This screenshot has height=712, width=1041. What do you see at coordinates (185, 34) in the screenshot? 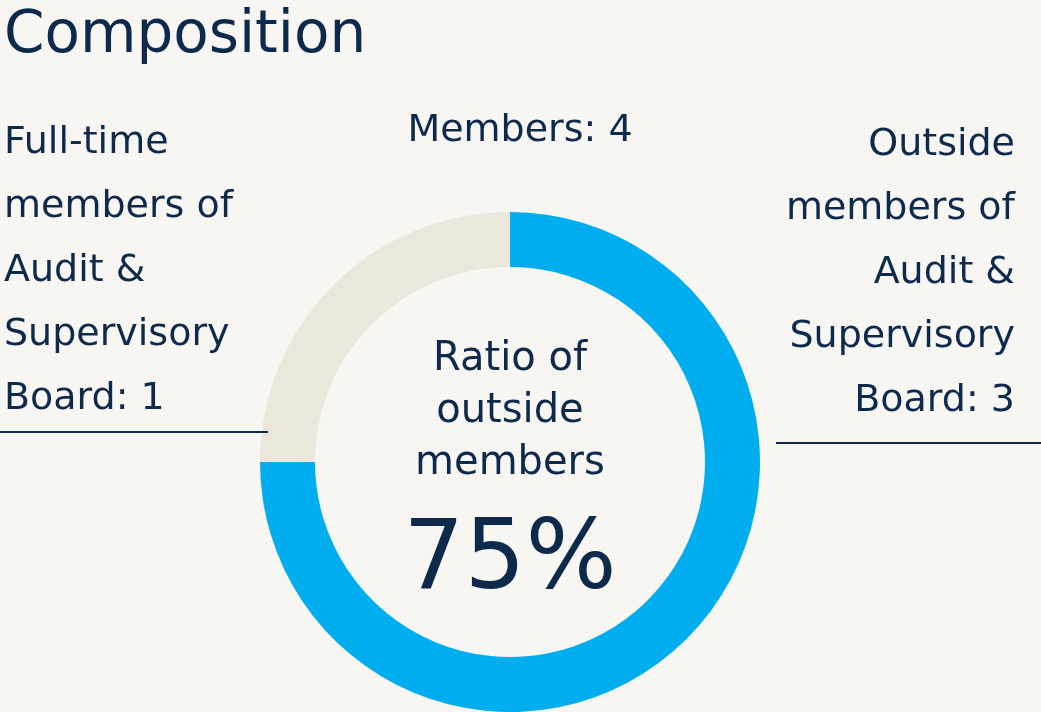
I see `chart-title: Composition` at bounding box center [185, 34].